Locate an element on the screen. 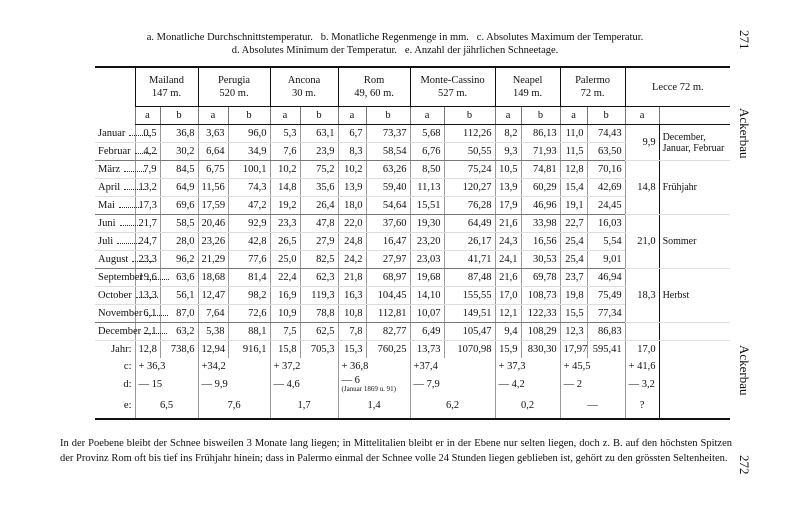 Image resolution: width=798 pixels, height=512 pixels. row-label: c: is located at coordinates (127, 366).